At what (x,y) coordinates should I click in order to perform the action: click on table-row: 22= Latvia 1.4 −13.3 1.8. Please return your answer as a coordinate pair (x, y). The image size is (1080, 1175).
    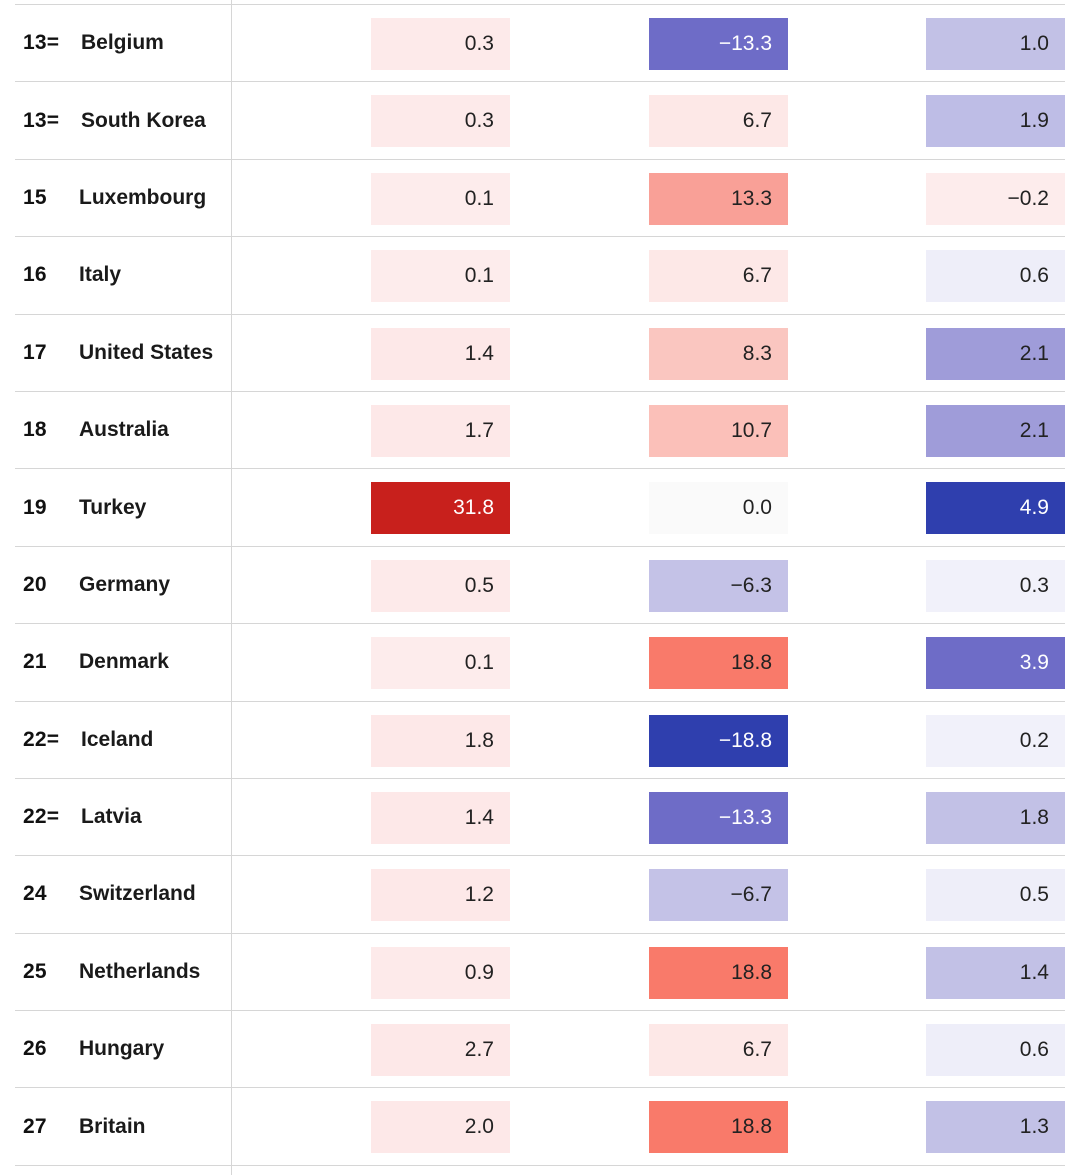
    Looking at the image, I should click on (540, 818).